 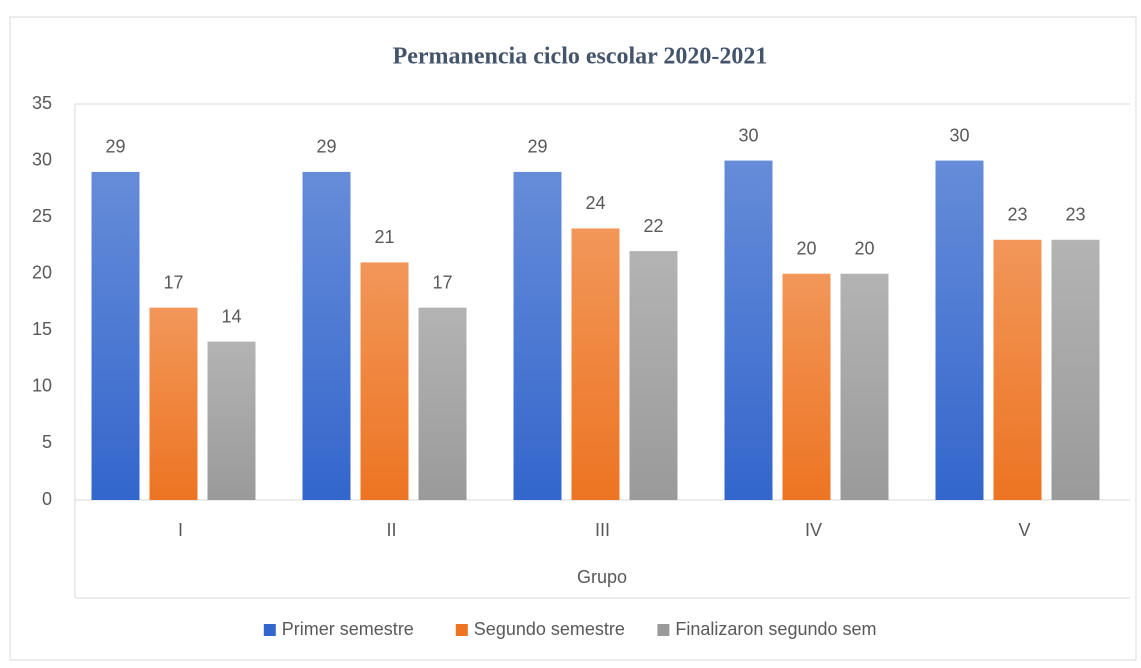 I want to click on x-tick-label: IV, so click(x=813, y=530).